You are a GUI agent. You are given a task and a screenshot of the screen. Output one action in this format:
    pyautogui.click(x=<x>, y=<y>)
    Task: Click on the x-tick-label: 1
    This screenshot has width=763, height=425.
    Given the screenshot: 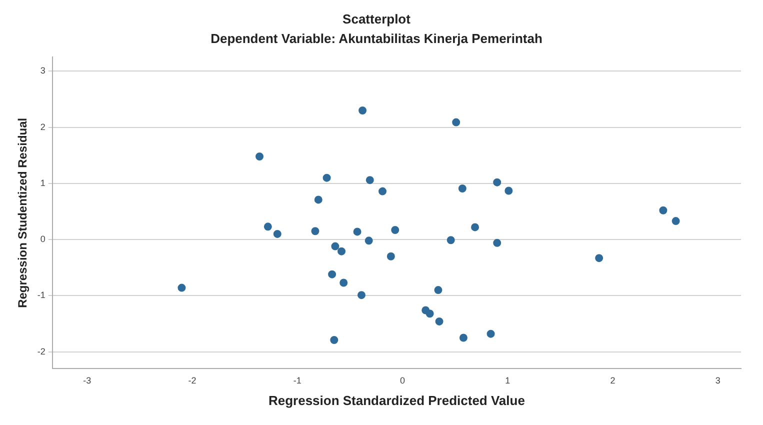 What is the action you would take?
    pyautogui.click(x=507, y=380)
    